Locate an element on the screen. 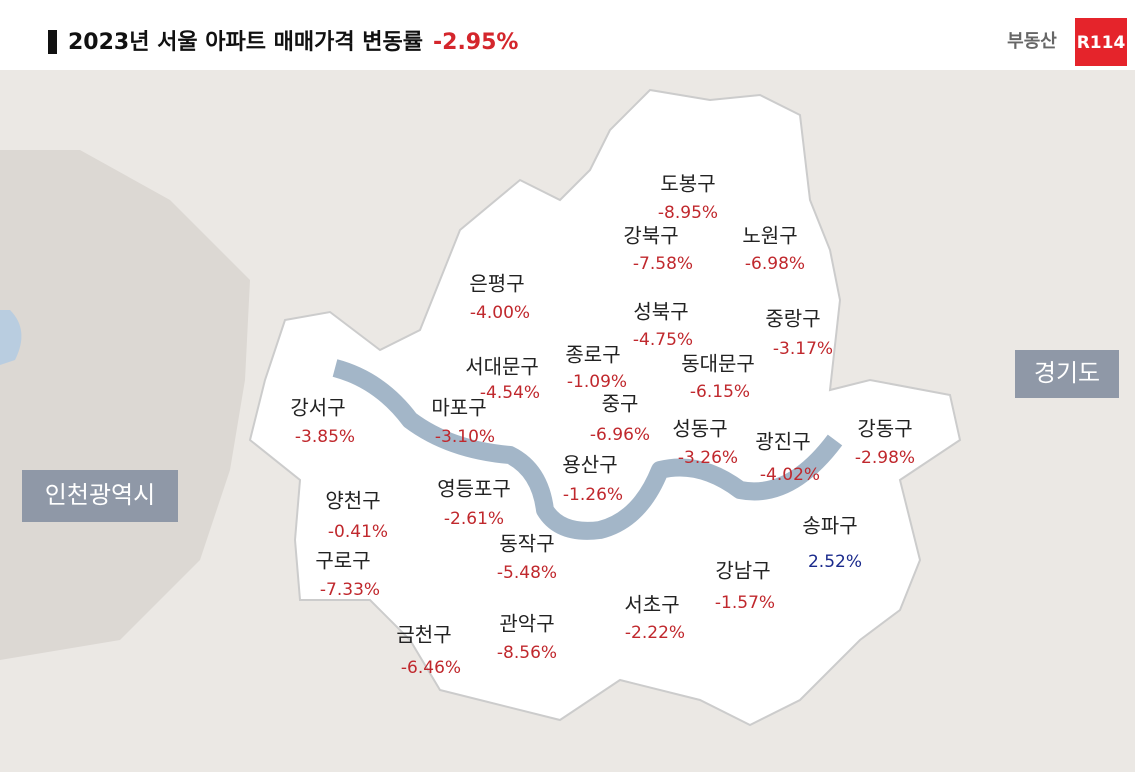 This screenshot has height=772, width=1135. land is located at coordinates (125, 405).